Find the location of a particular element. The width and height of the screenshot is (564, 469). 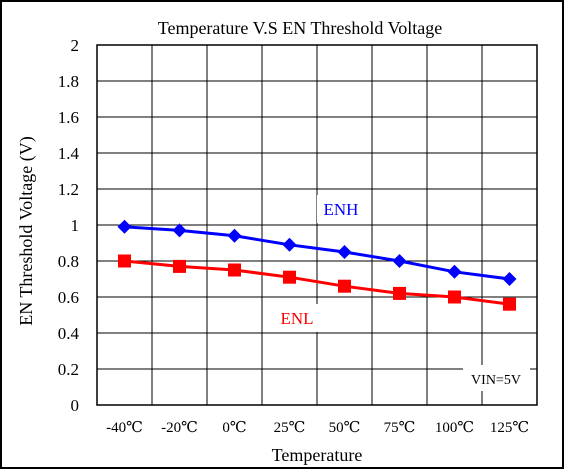

x-tick-label: 75℃ is located at coordinates (400, 428).